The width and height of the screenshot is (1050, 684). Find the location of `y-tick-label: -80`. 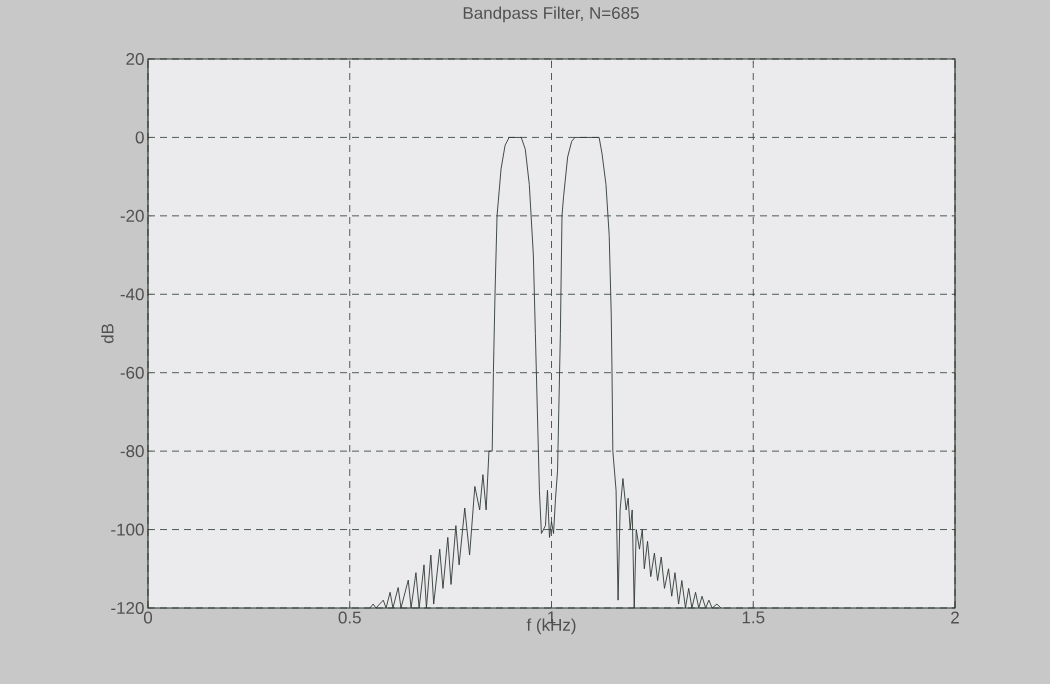

y-tick-label: -80 is located at coordinates (132, 451).